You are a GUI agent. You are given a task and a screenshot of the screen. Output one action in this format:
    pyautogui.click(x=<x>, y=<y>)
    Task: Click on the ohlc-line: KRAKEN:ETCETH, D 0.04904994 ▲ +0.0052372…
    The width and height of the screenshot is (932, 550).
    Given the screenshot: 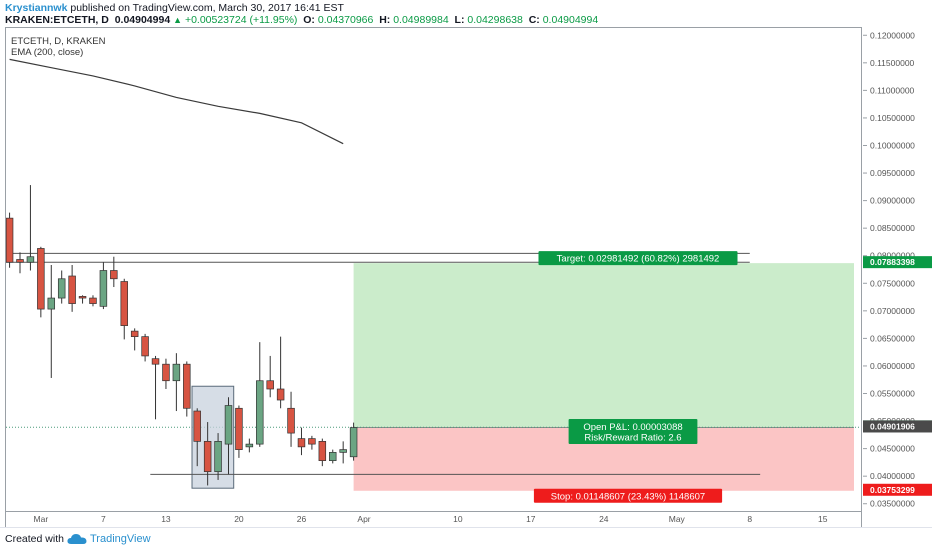 What is the action you would take?
    pyautogui.click(x=301, y=20)
    